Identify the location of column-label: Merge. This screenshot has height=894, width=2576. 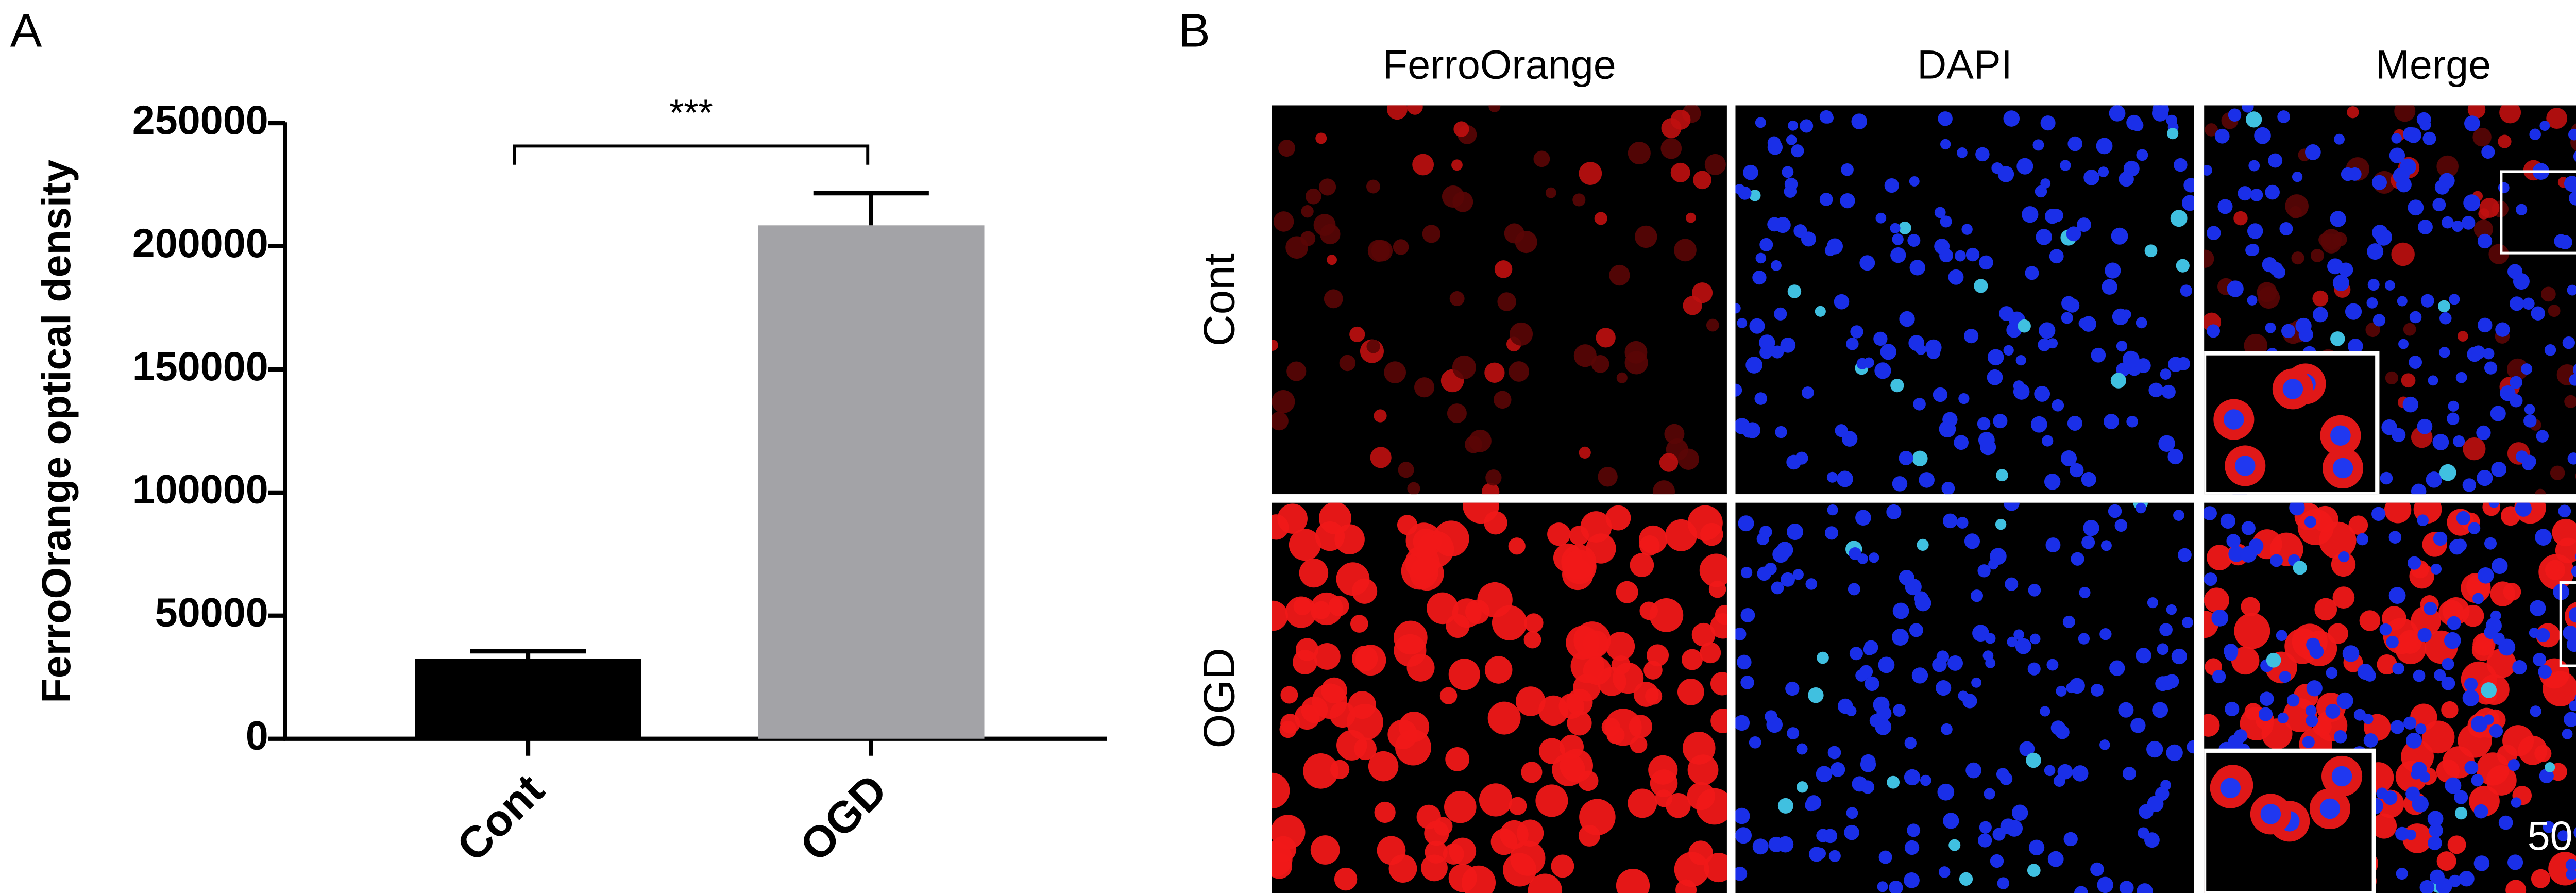
(2433, 65).